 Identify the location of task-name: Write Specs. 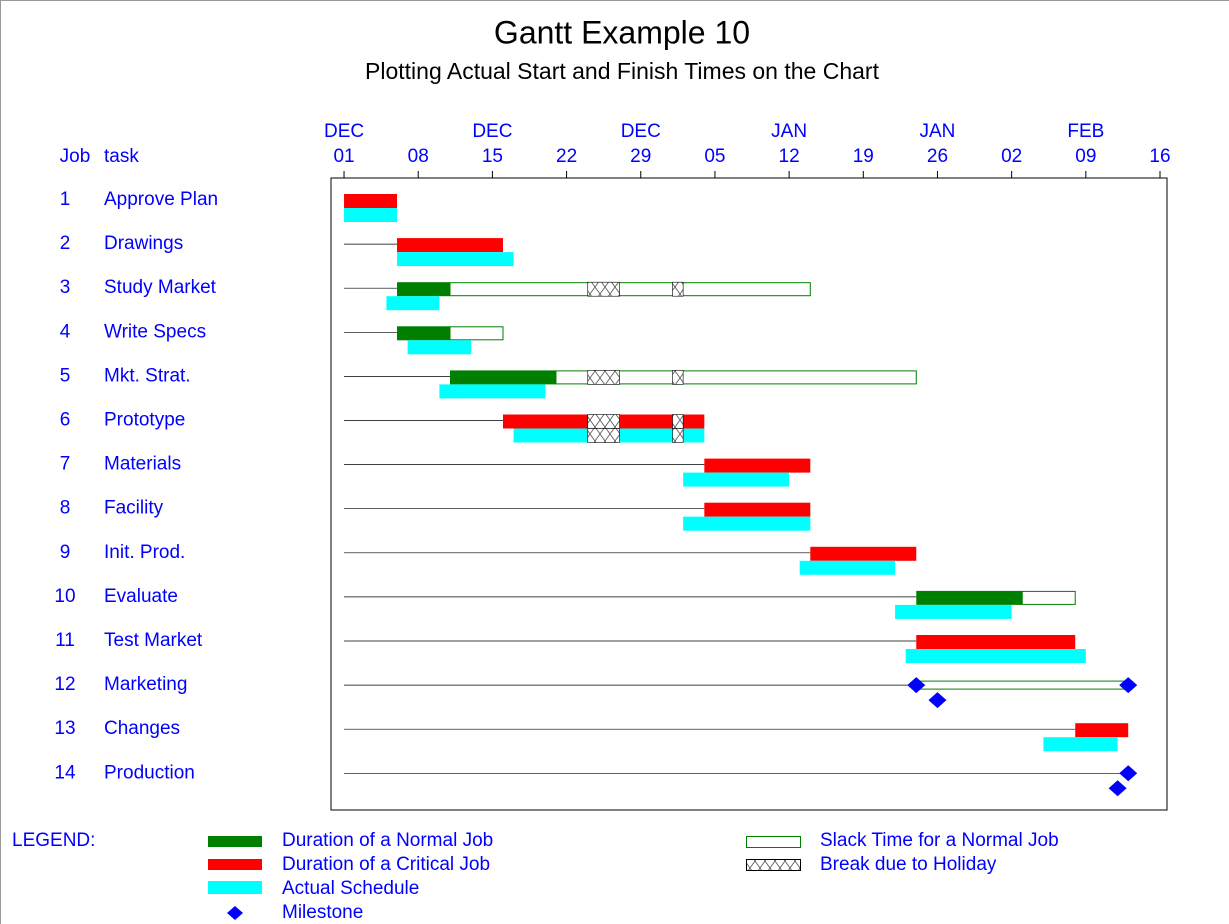
(155, 331).